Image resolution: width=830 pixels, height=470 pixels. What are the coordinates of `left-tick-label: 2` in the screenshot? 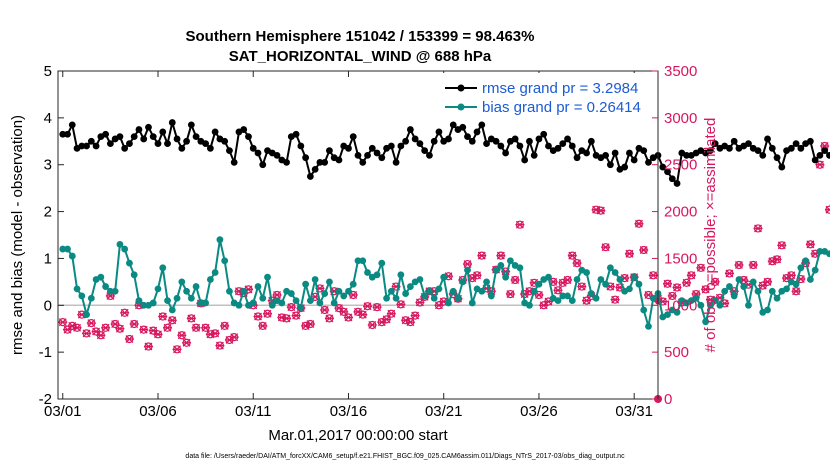 It's located at (48, 212).